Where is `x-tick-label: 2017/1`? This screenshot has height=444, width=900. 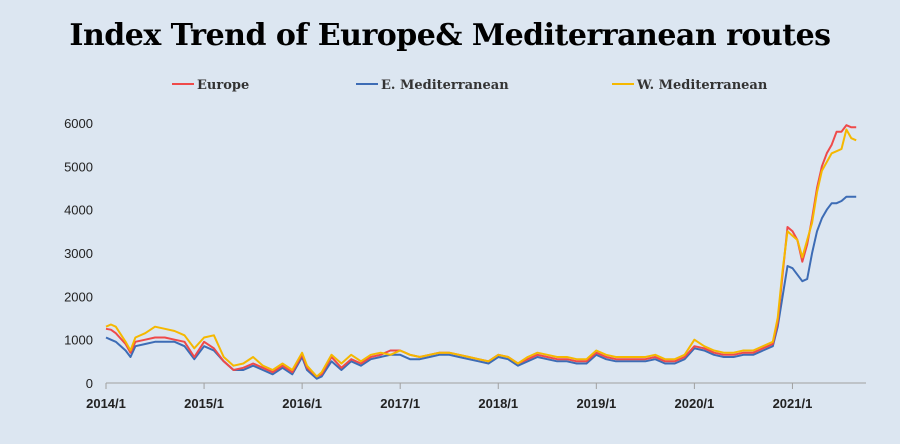 x-tick-label: 2017/1 is located at coordinates (400, 403).